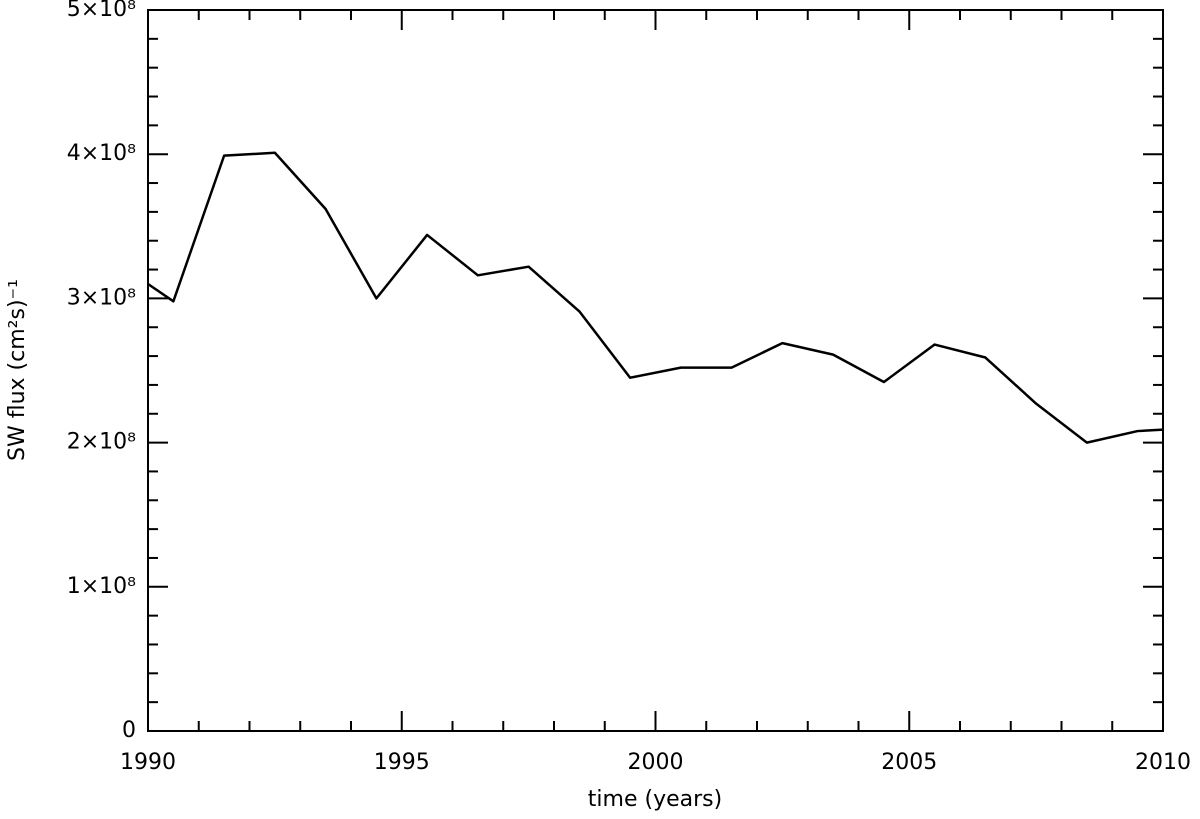 This screenshot has height=819, width=1200. I want to click on y-axis-label: SW flux (cm²s)⁻¹, so click(17, 370).